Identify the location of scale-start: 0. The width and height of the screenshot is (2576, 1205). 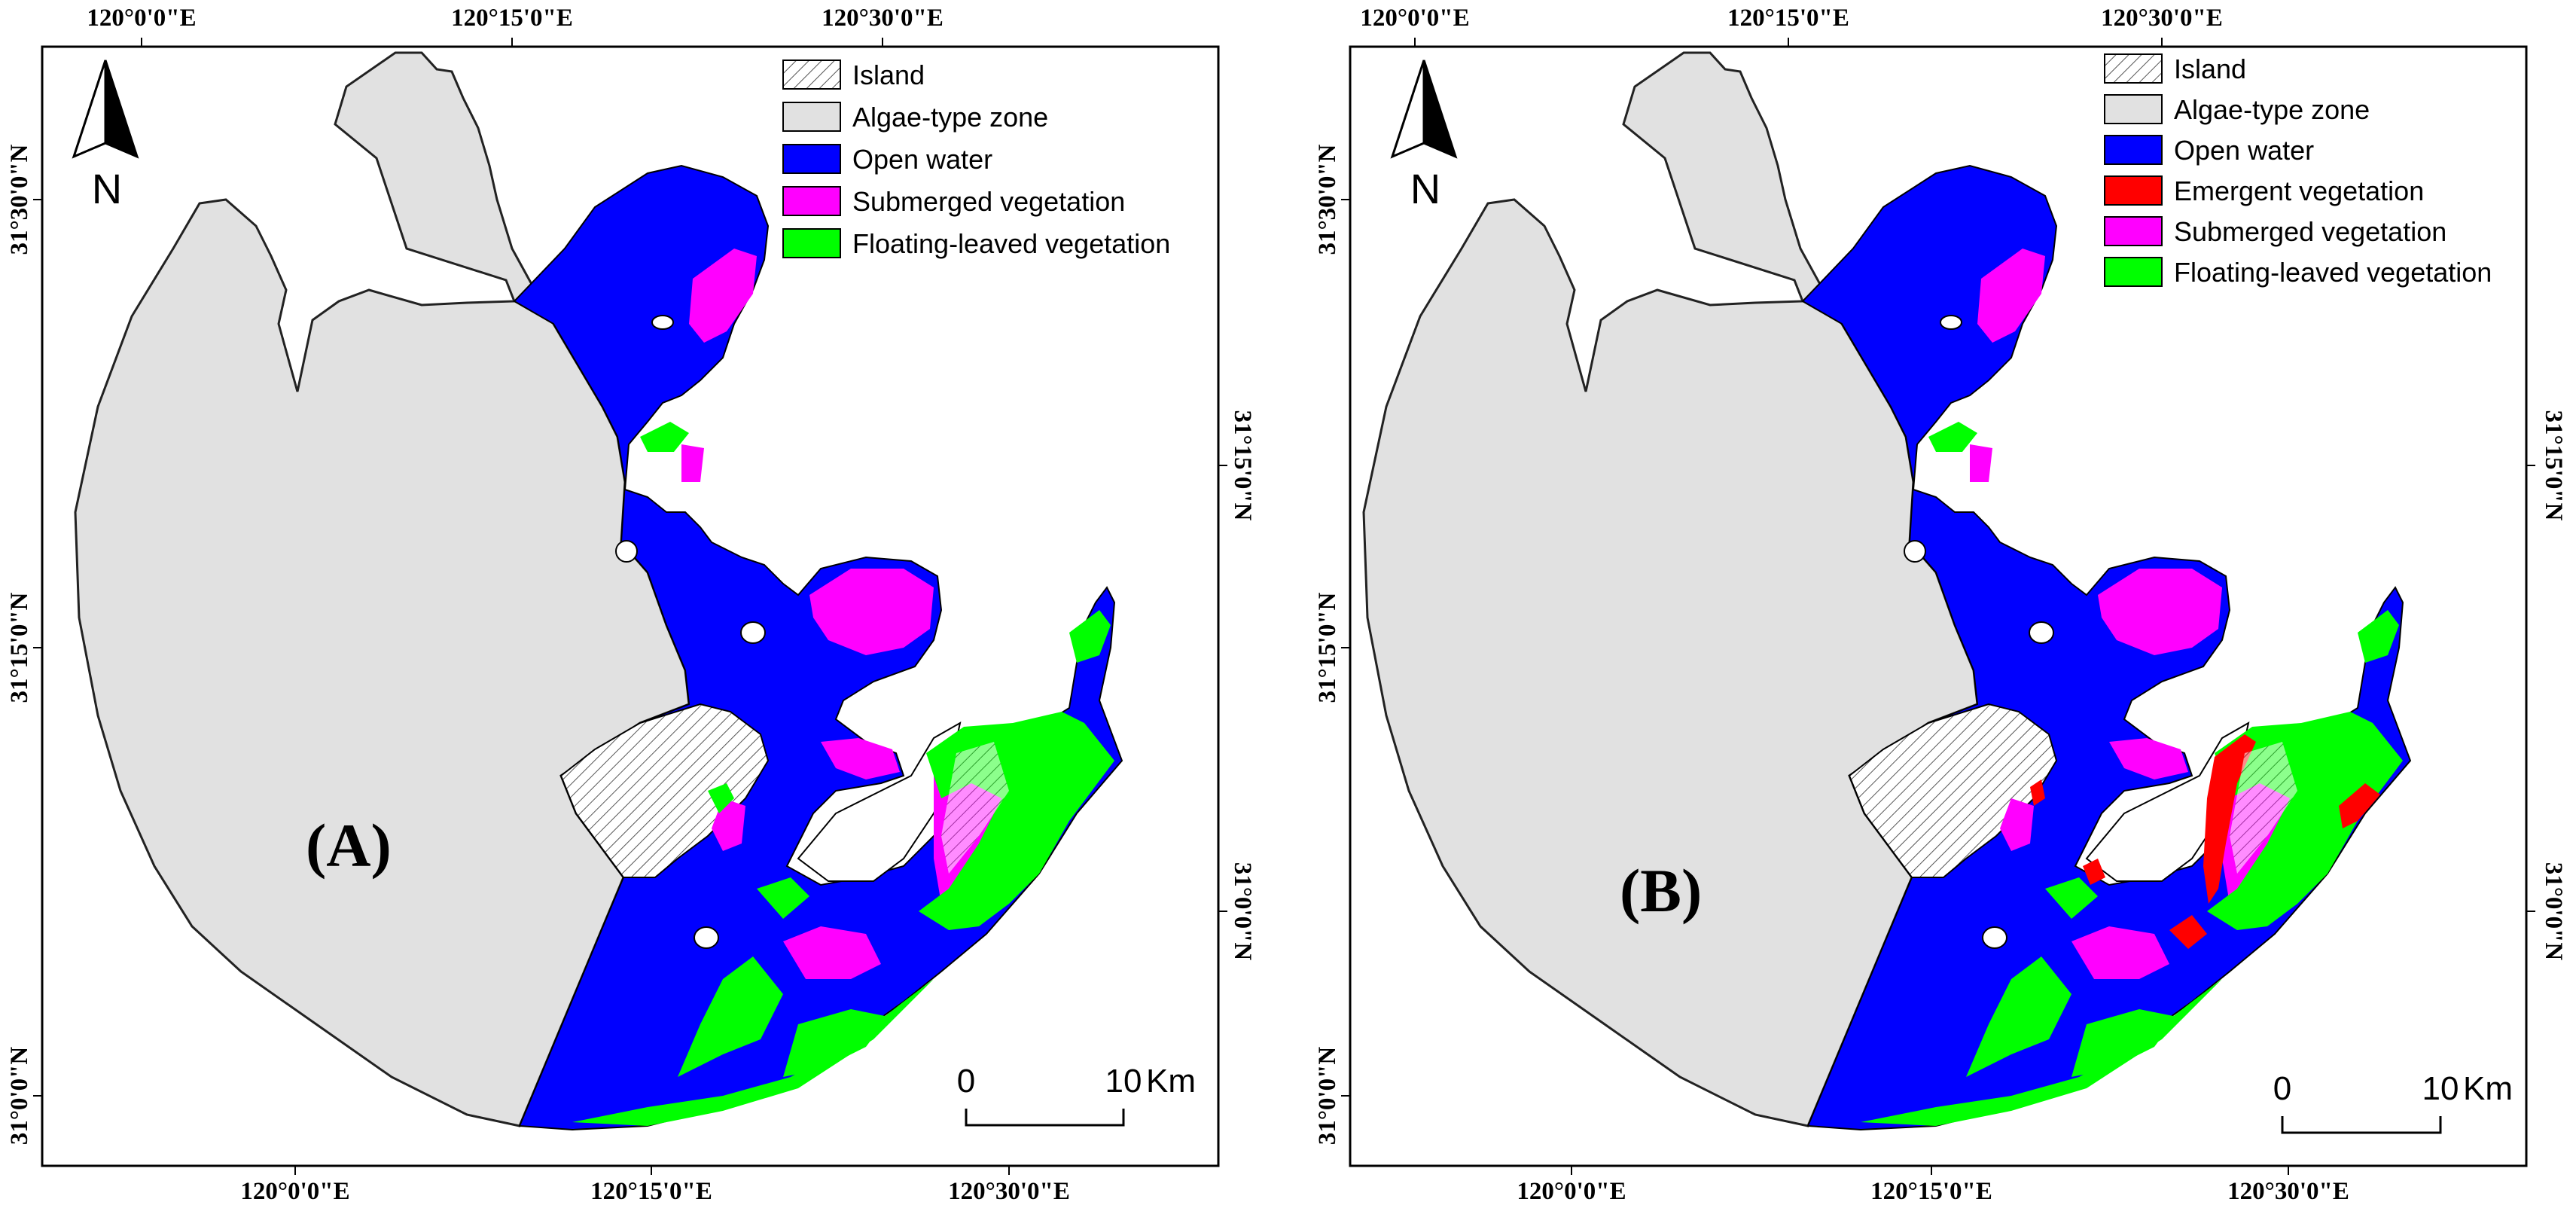
(966, 1081).